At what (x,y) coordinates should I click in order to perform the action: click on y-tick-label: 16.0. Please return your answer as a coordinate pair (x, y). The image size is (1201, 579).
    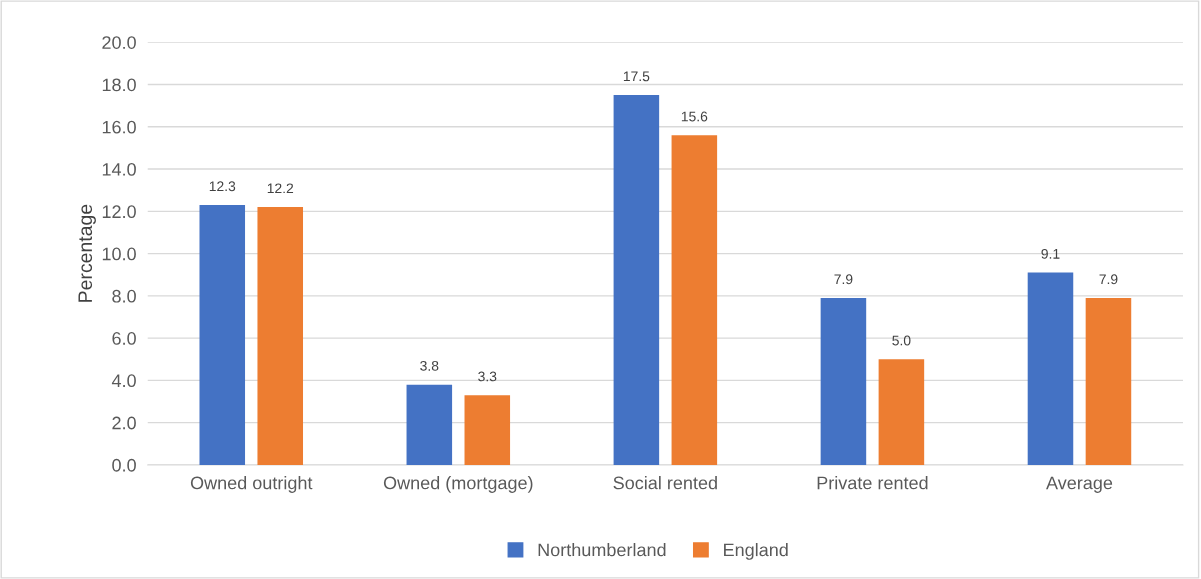
    Looking at the image, I should click on (119, 127).